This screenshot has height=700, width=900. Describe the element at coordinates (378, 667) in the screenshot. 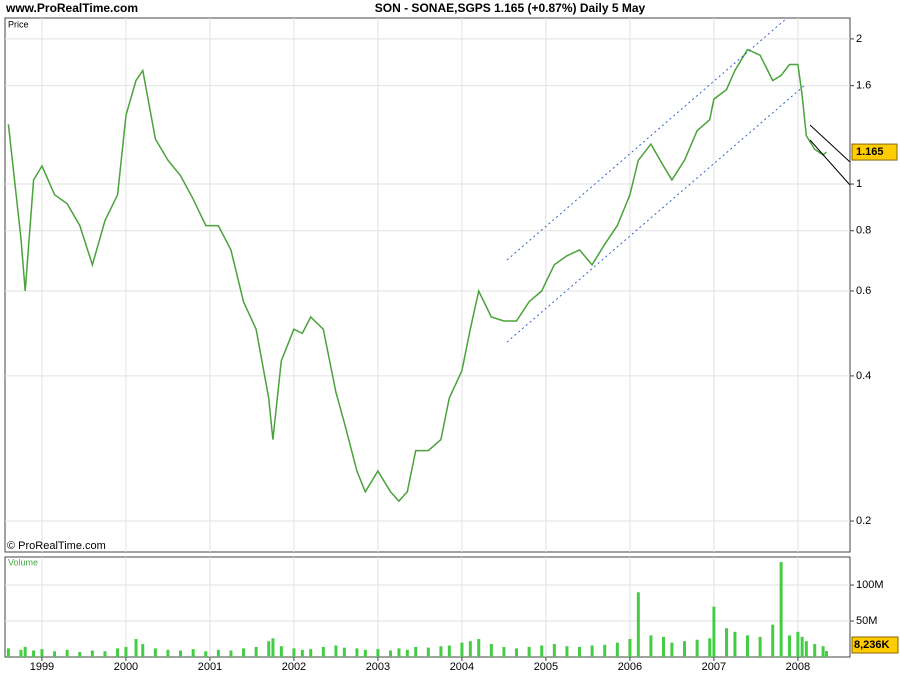

I see `x-tick-label: 2003` at that location.